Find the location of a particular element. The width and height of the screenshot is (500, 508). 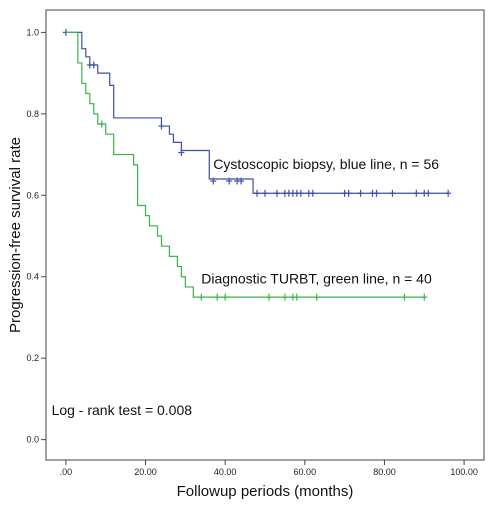

y-tick-label: 0.4 is located at coordinates (32, 277).